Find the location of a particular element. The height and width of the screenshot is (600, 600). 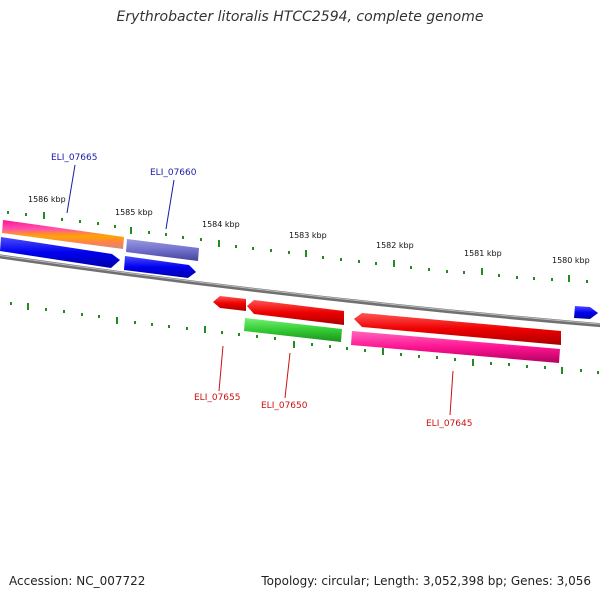

genome-backbone-highlight is located at coordinates (300, 289).